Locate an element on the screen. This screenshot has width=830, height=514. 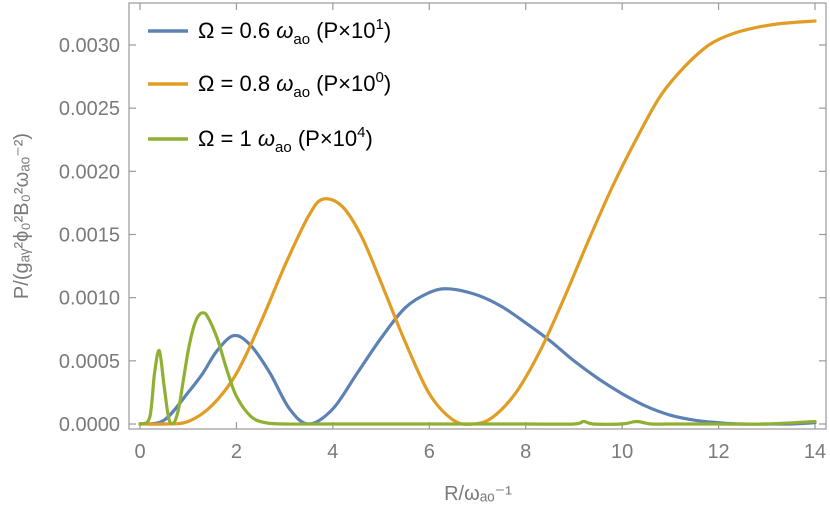
y-tick-label: 0.0020 is located at coordinates (89, 172).